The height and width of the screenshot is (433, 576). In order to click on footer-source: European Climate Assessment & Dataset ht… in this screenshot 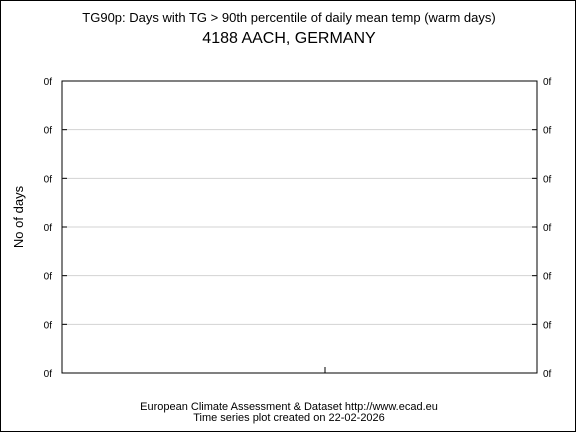, I will do `click(289, 407)`.